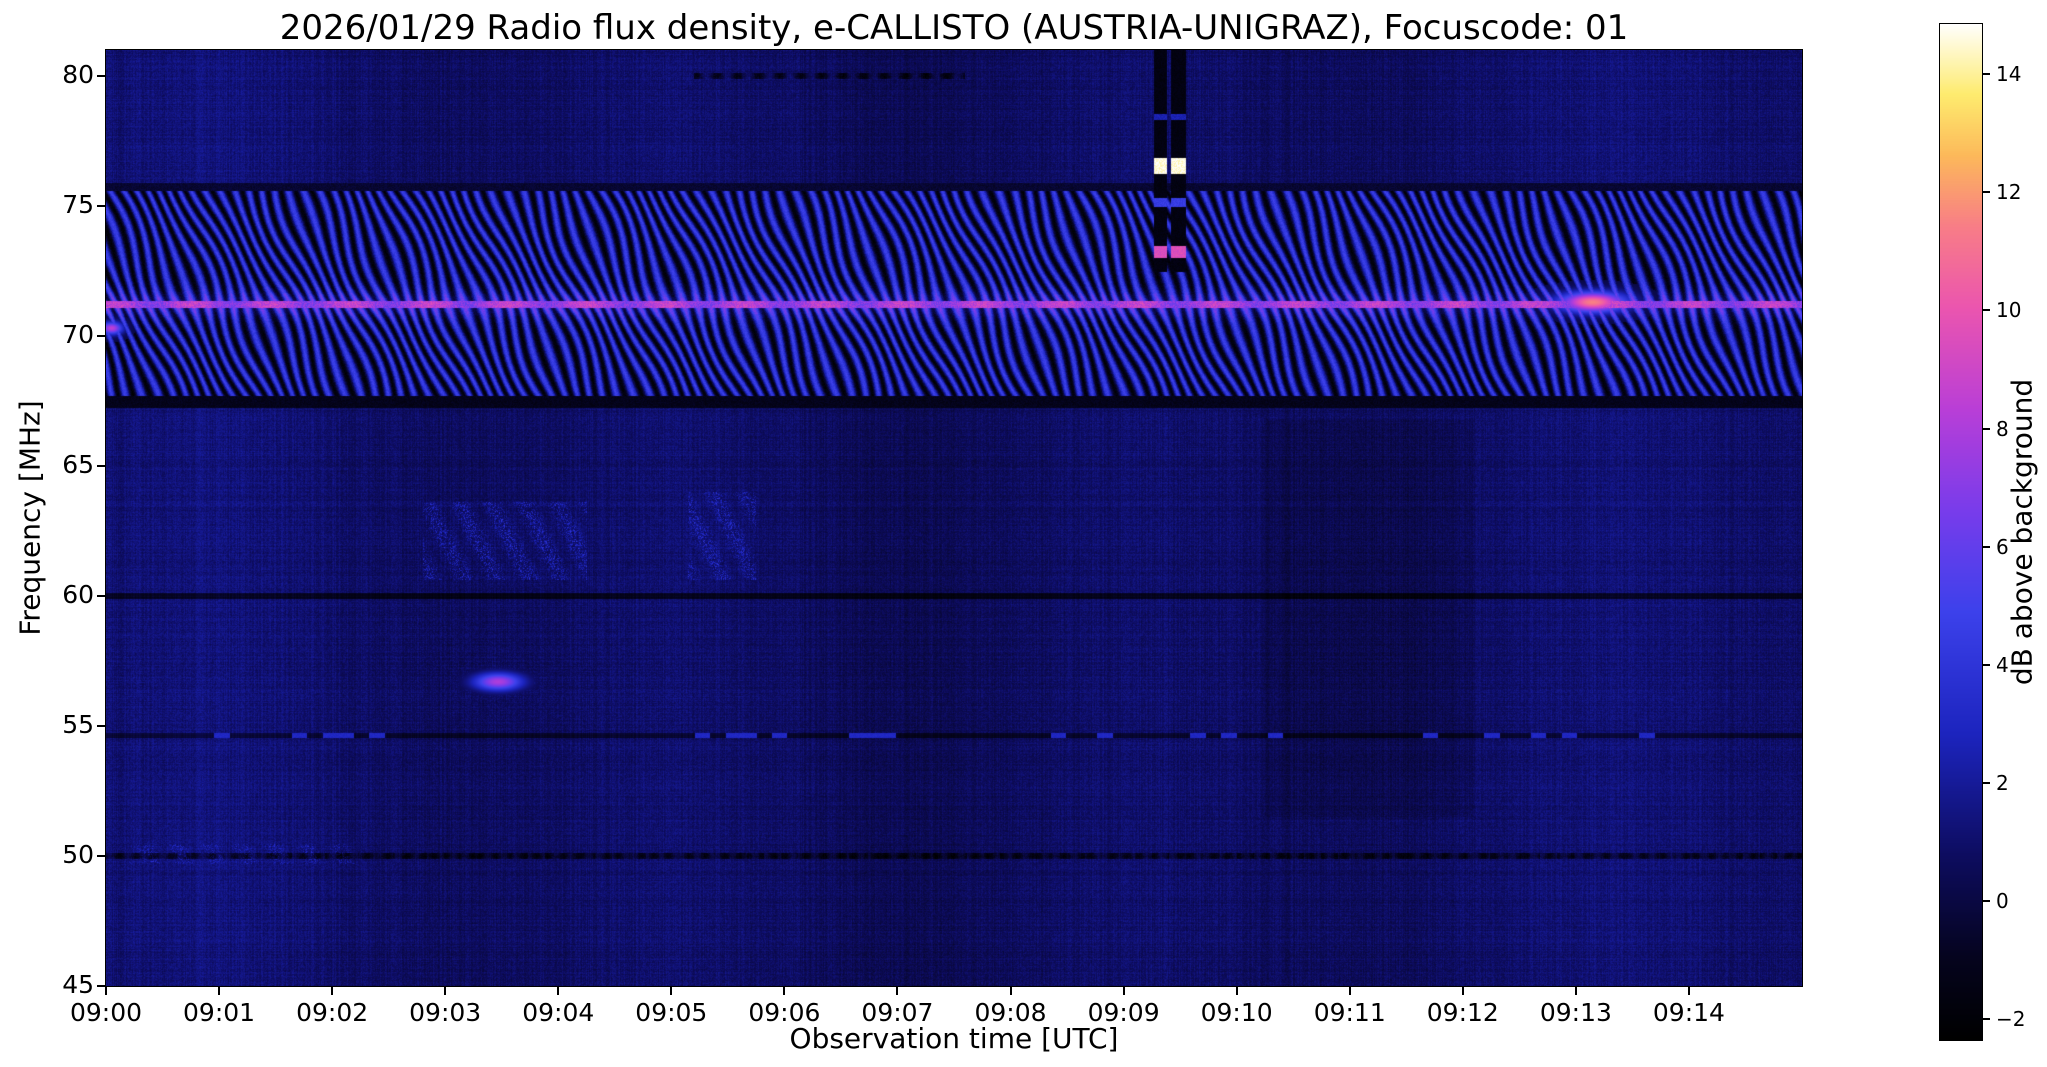 This screenshot has width=2047, height=1067. What do you see at coordinates (1010, 1012) in the screenshot?
I see `x-tick-label: 09:08` at bounding box center [1010, 1012].